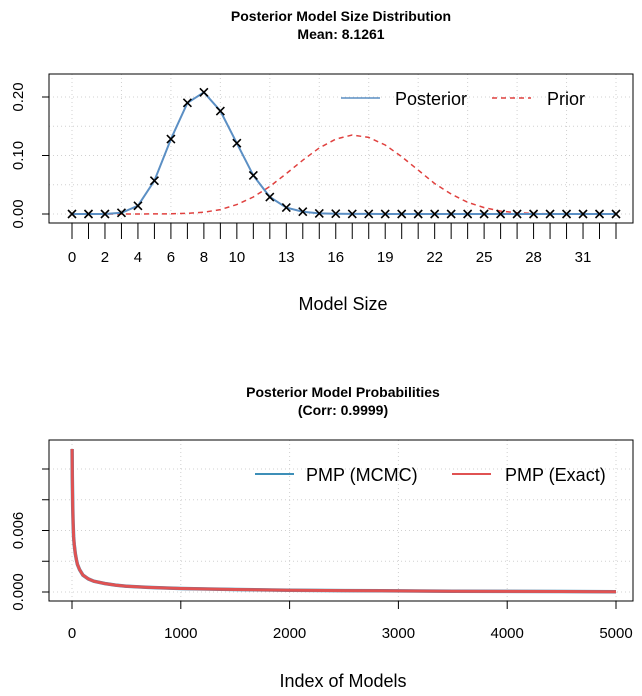 The image size is (642, 696). Describe the element at coordinates (343, 392) in the screenshot. I see `chart2-title: Posterior Model Probabilities` at that location.